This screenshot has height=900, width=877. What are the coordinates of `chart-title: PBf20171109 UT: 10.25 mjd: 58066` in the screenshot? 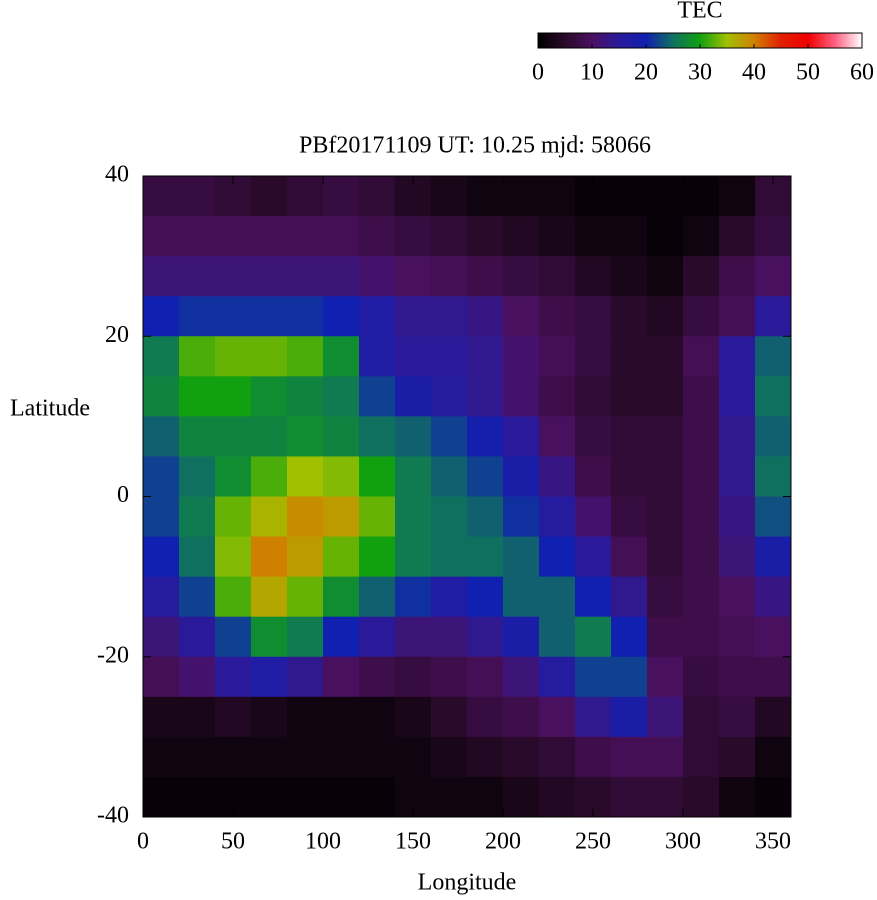 It's located at (475, 146).